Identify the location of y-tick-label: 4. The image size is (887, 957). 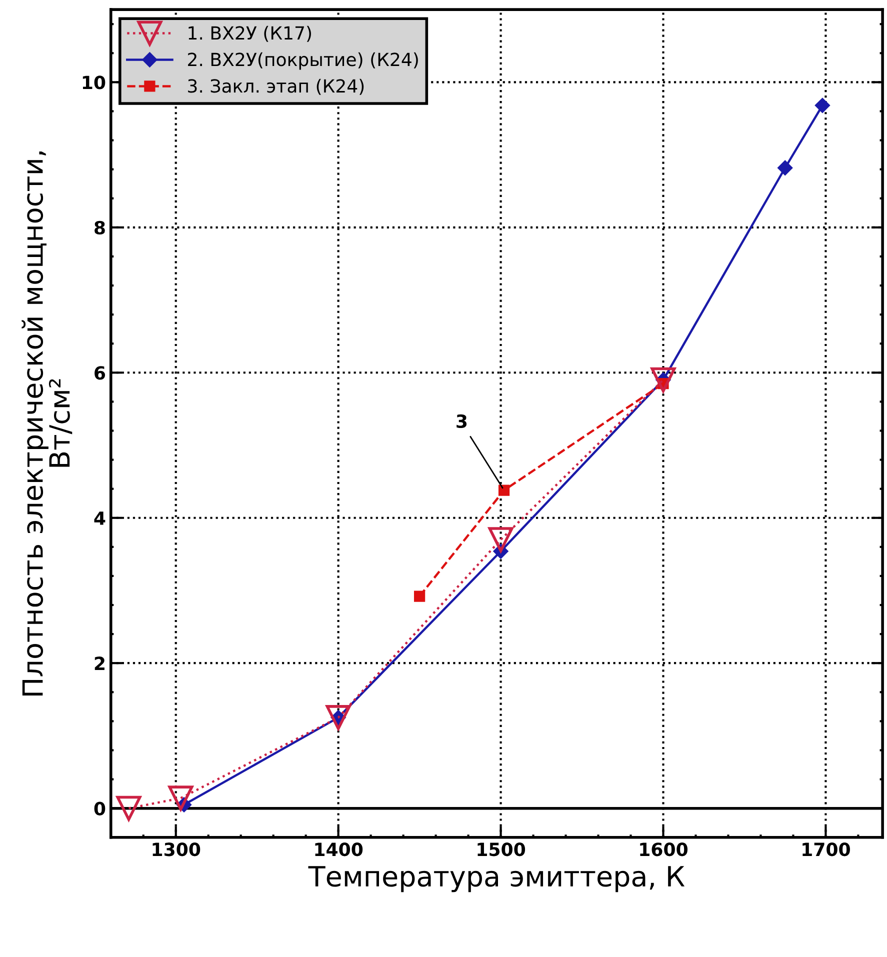
(100, 518).